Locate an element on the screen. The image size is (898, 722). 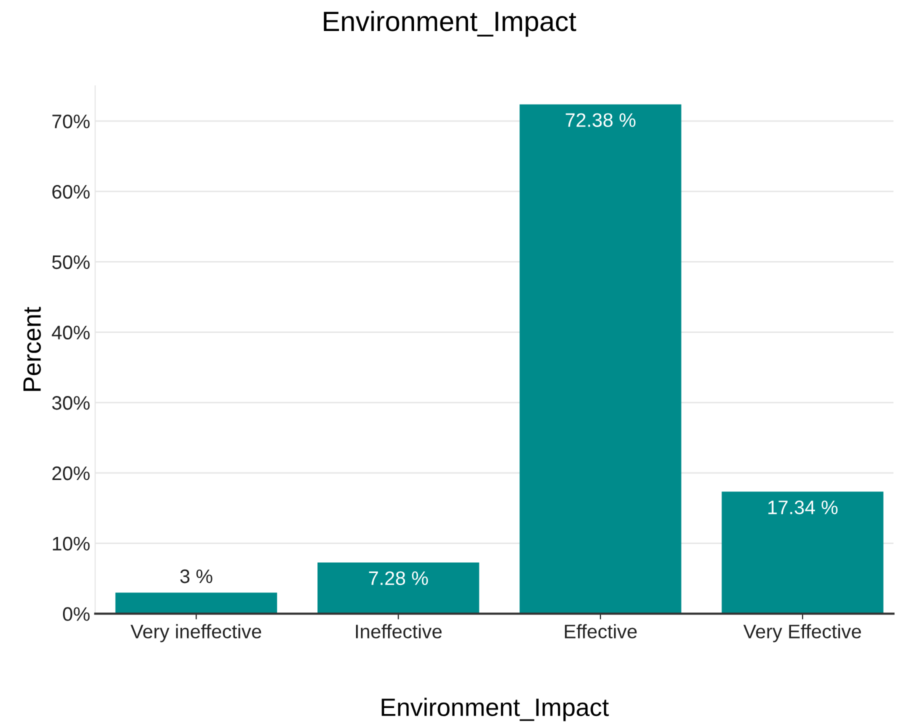
y-tick-label: 60% is located at coordinates (71, 191).